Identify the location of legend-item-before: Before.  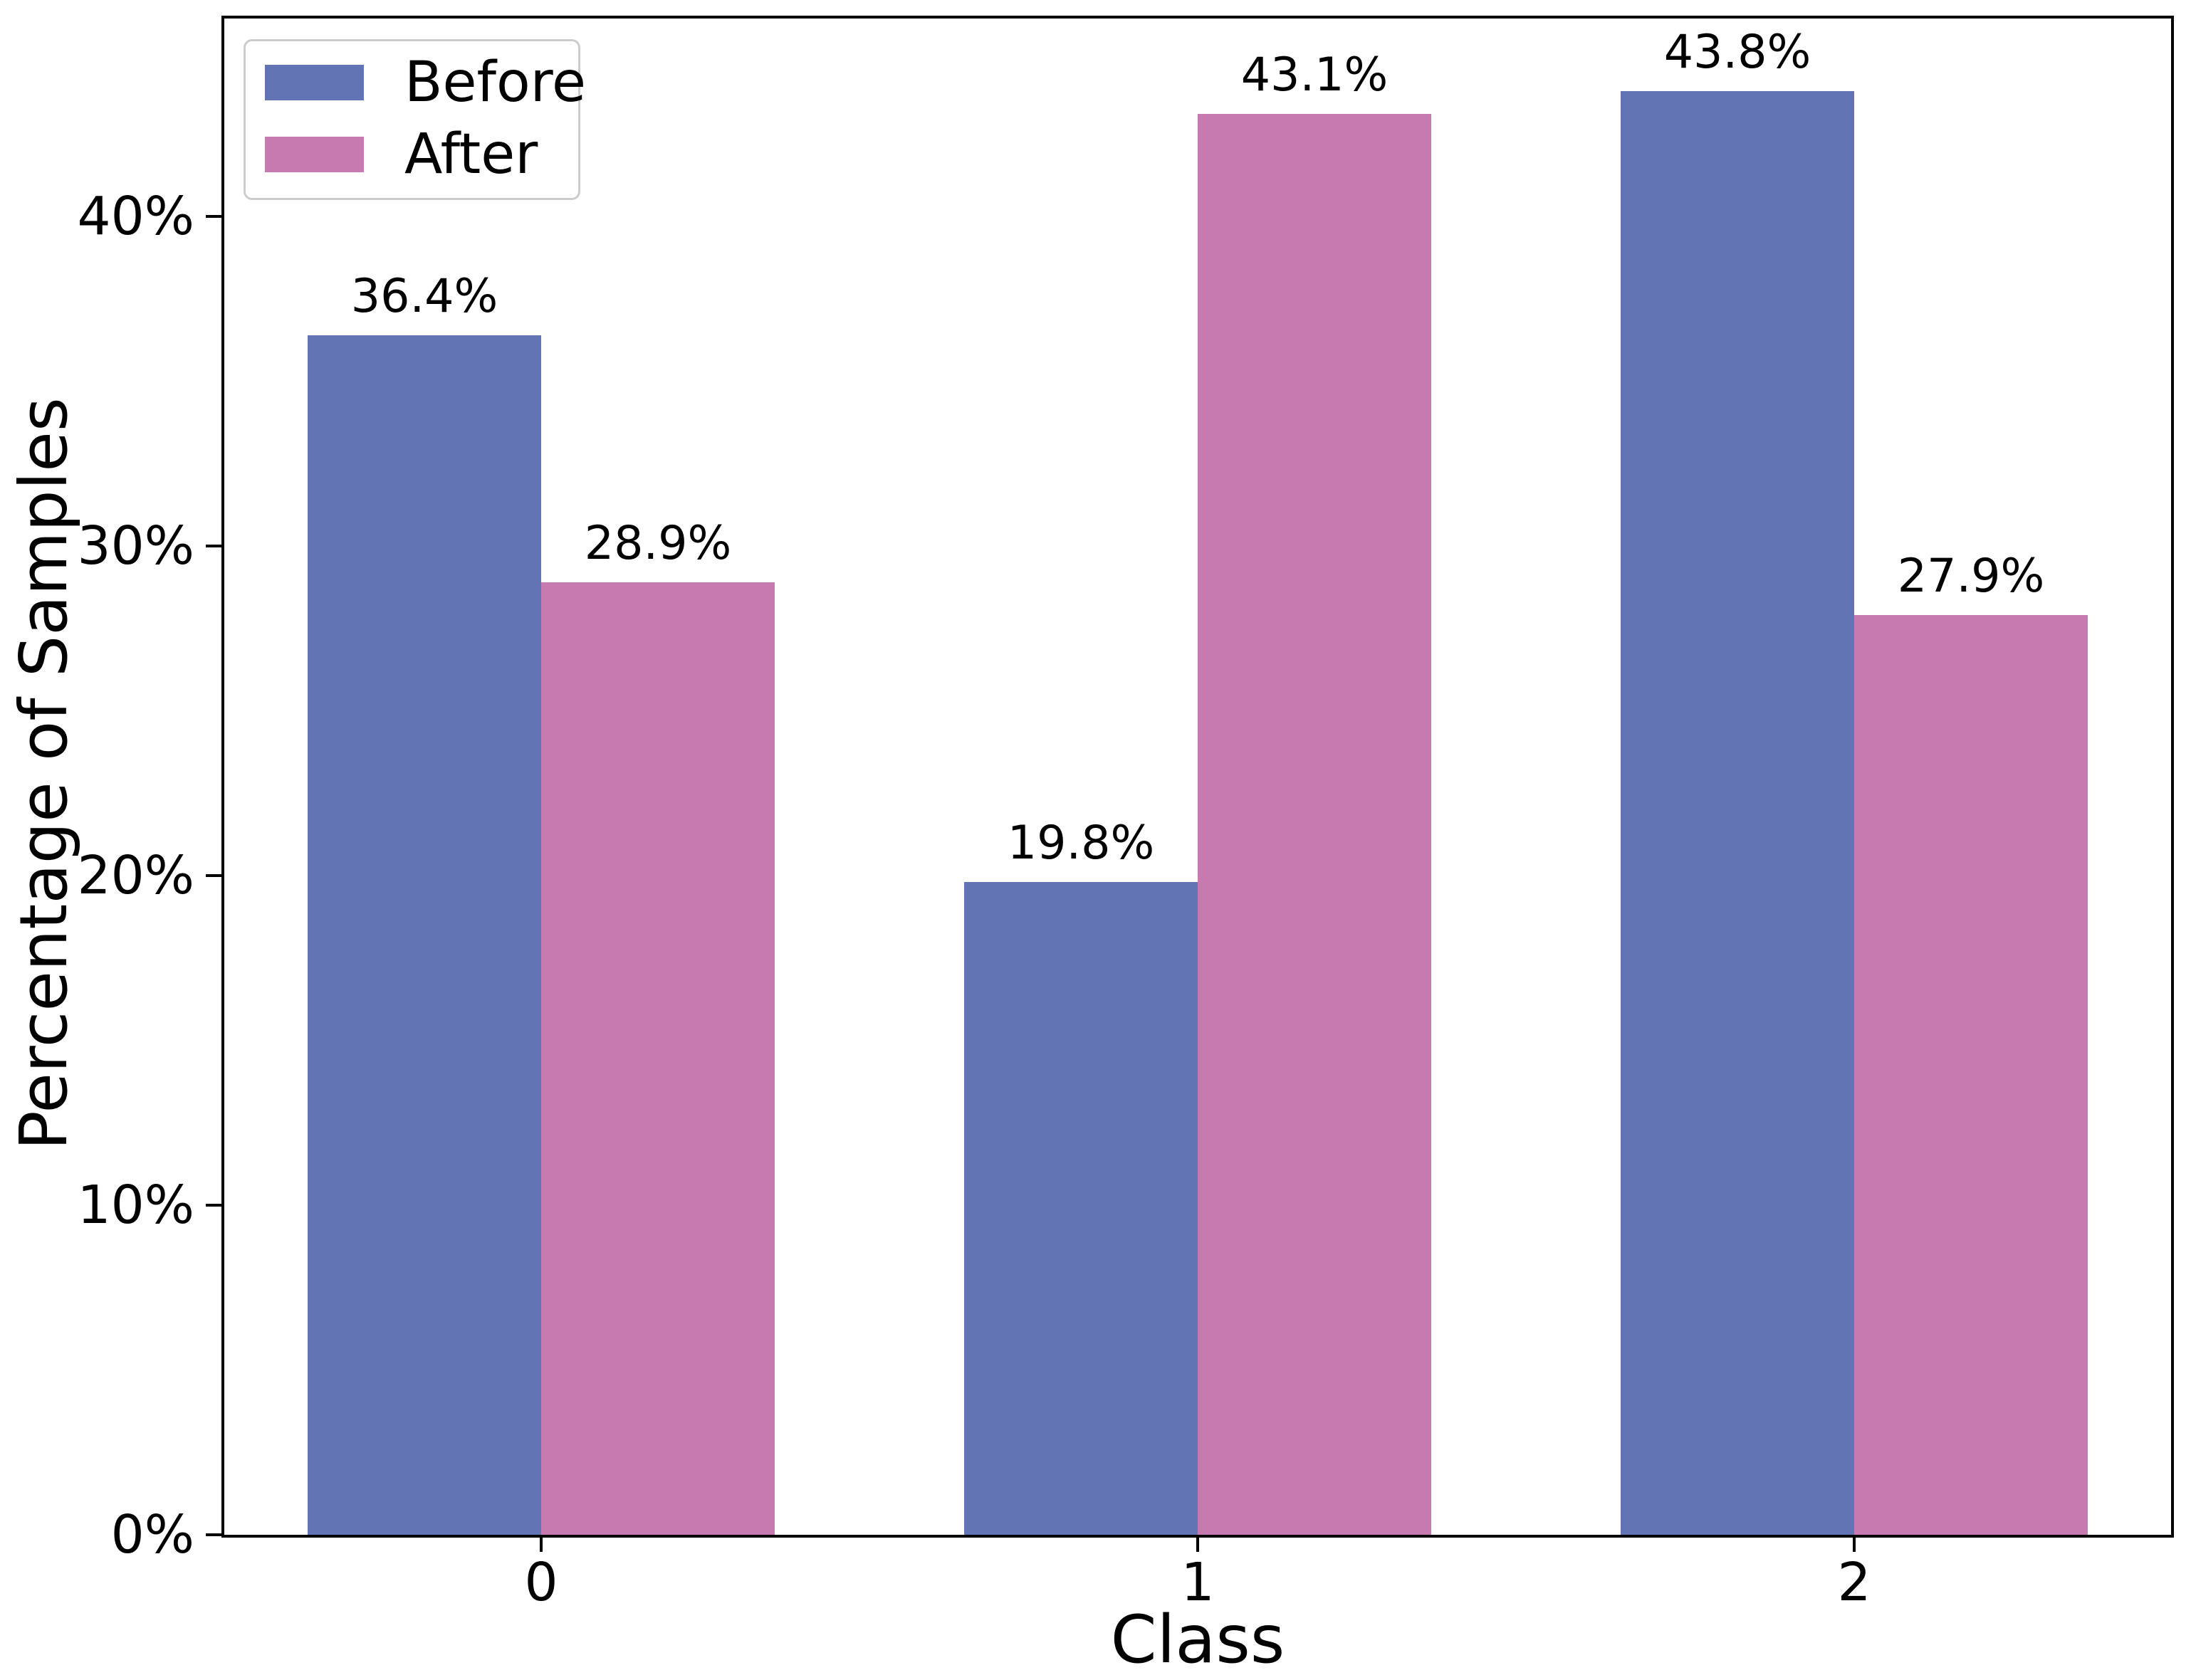
(425, 82).